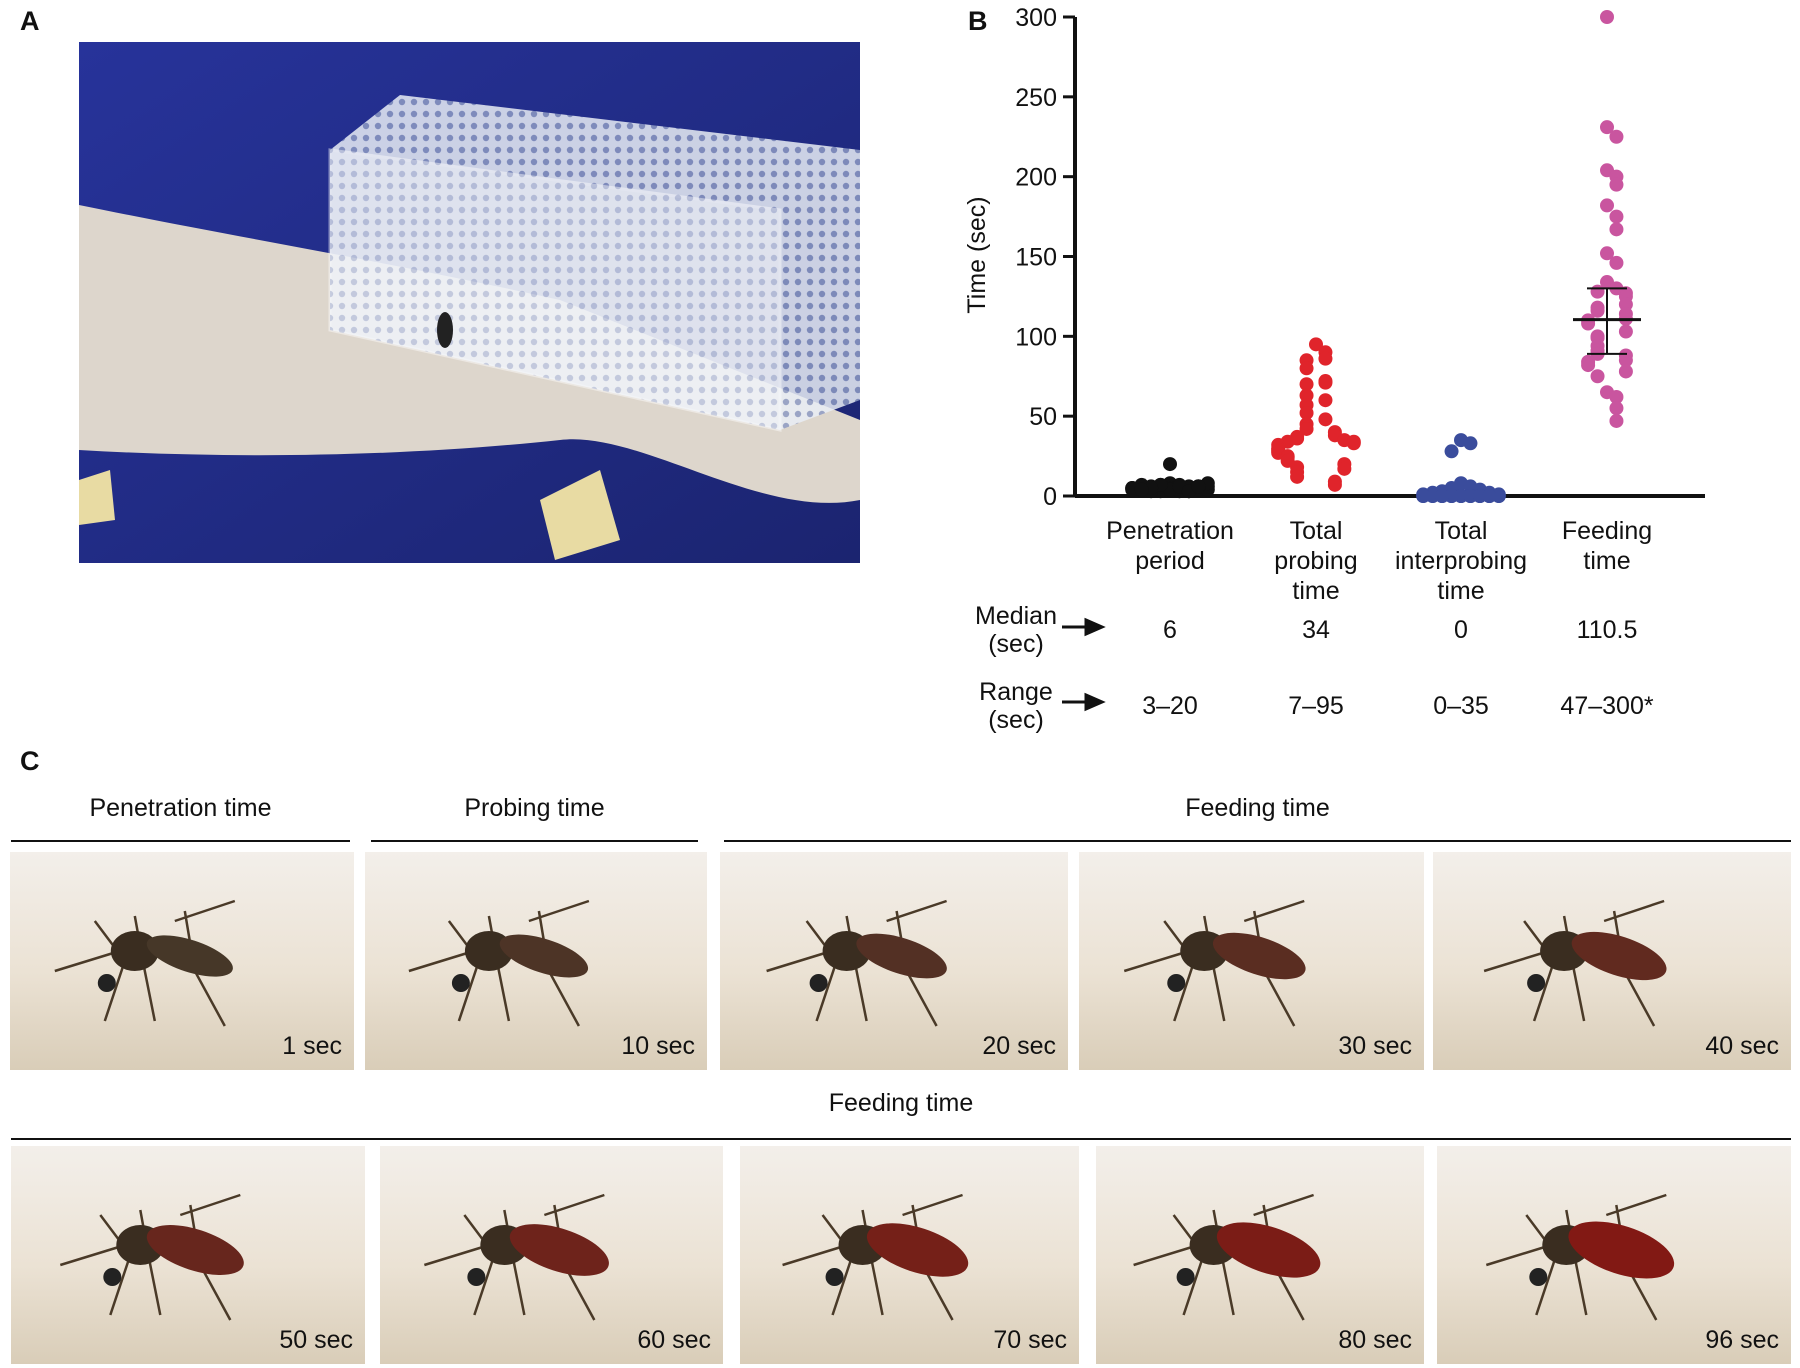  Describe the element at coordinates (674, 1340) in the screenshot. I see `frame-time: 60 sec` at that location.